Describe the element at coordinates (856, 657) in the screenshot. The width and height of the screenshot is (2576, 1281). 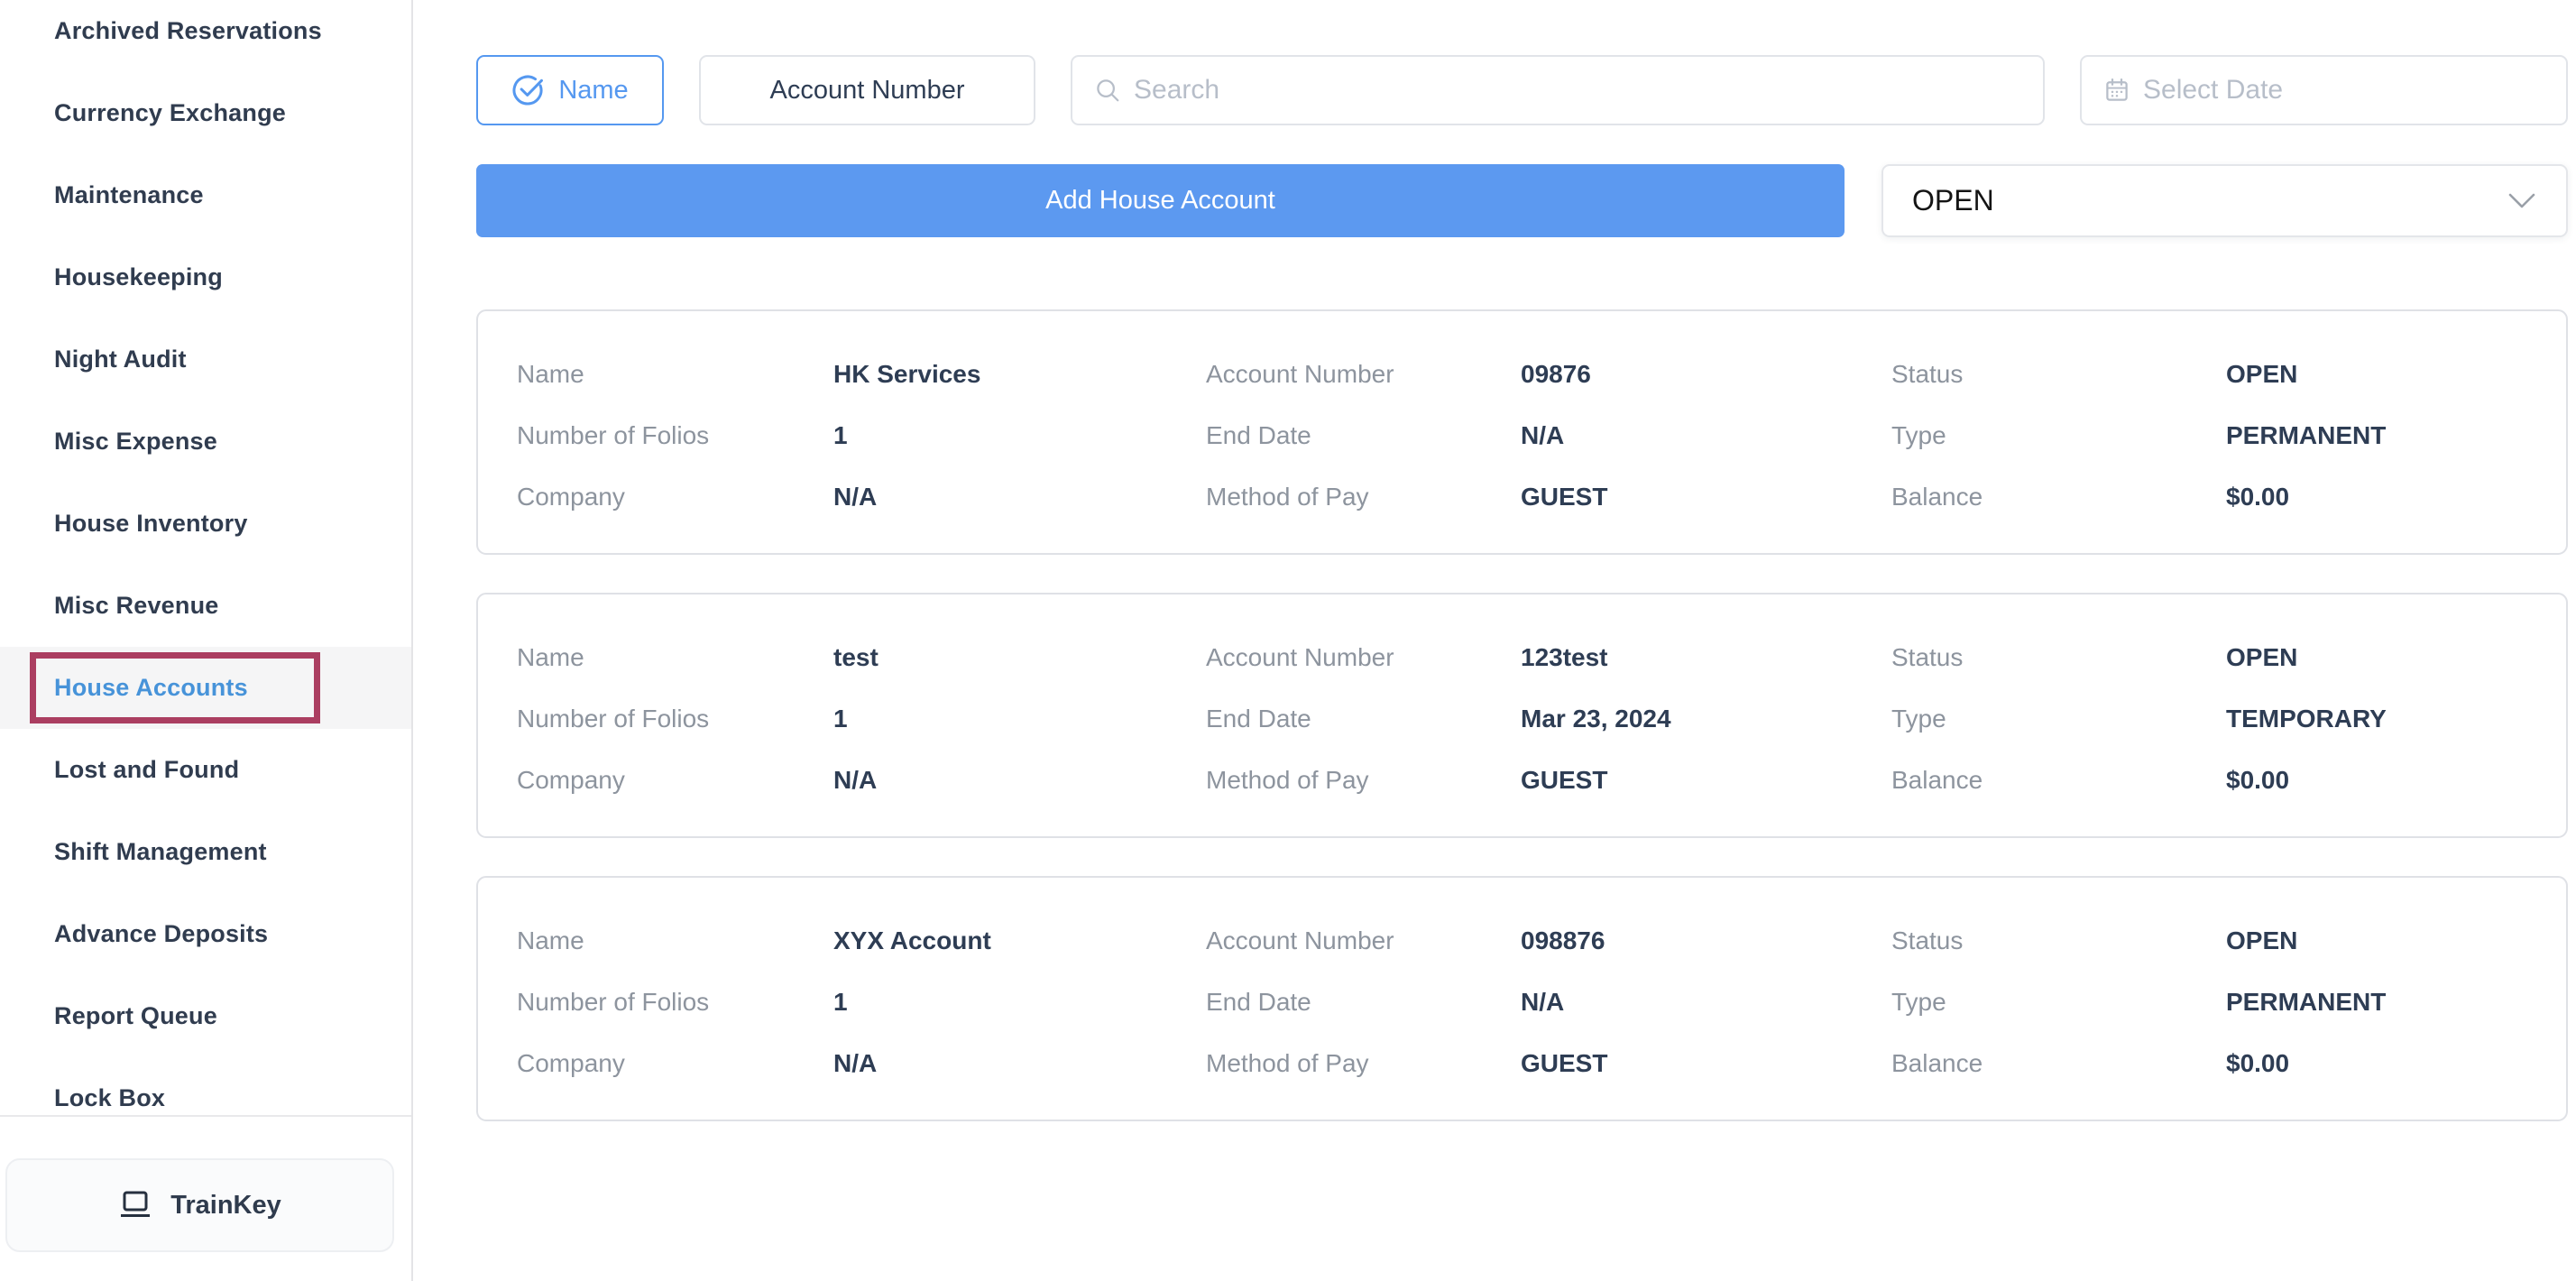
I see `account-name-value: test` at that location.